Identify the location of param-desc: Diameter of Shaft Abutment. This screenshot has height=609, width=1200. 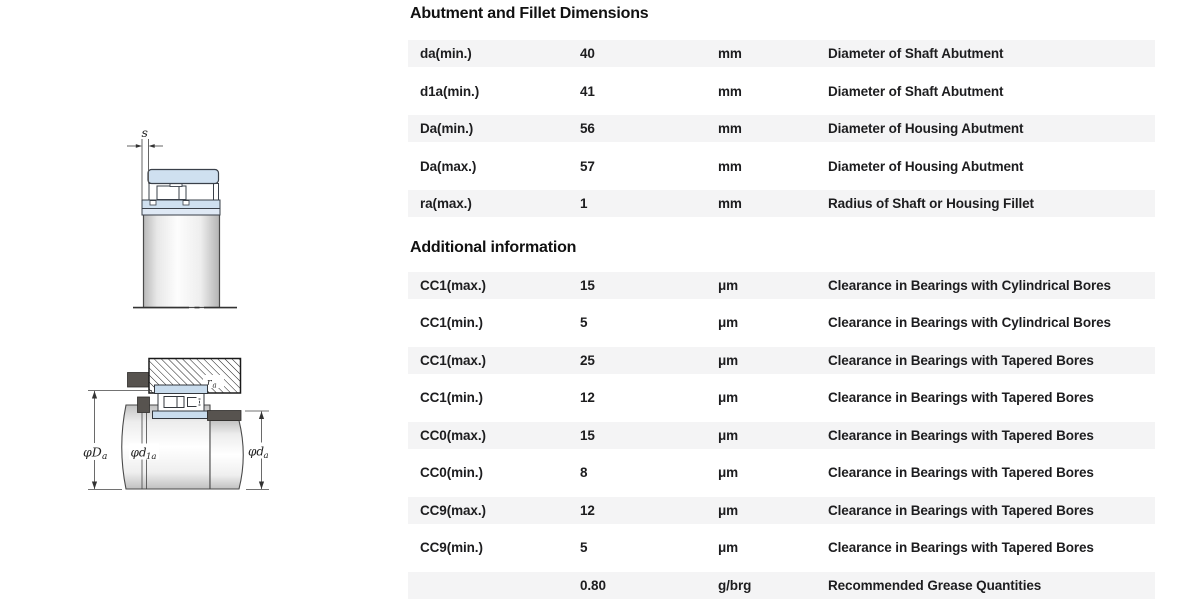
(916, 91).